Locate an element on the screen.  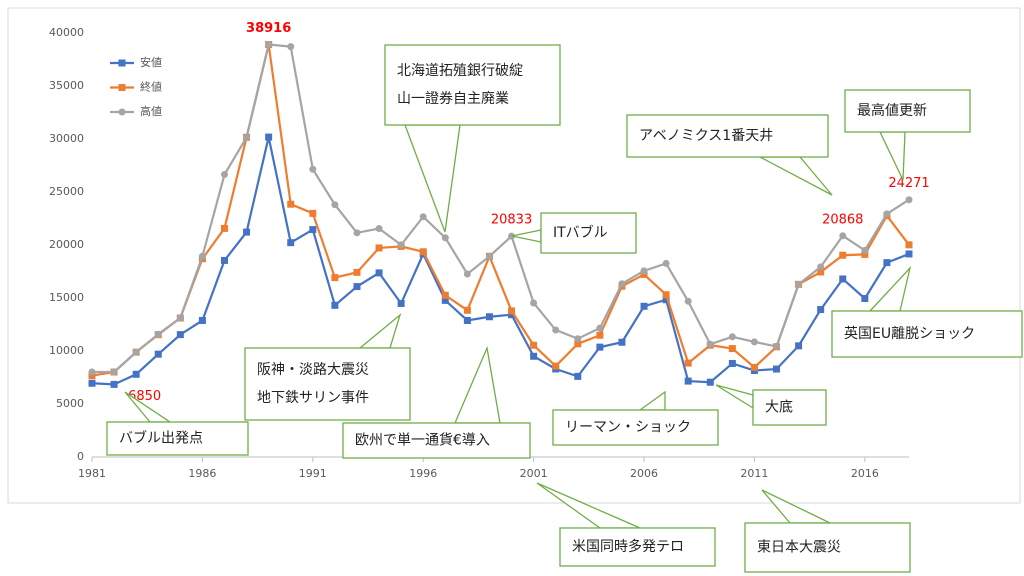
y-tick-label: 10000 is located at coordinates (66, 350).